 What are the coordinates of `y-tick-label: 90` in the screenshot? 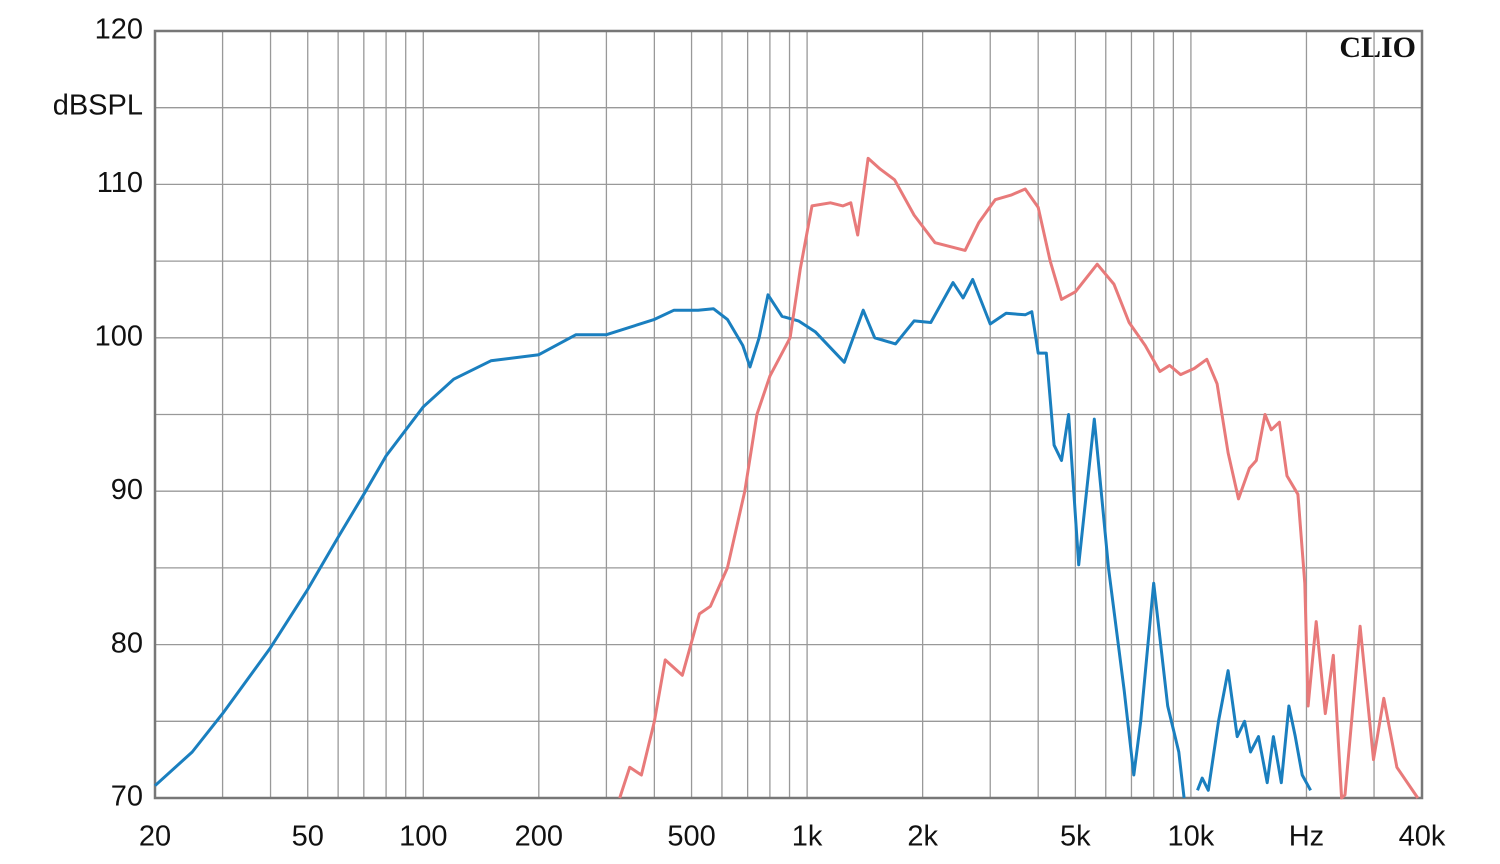 It's located at (127, 490).